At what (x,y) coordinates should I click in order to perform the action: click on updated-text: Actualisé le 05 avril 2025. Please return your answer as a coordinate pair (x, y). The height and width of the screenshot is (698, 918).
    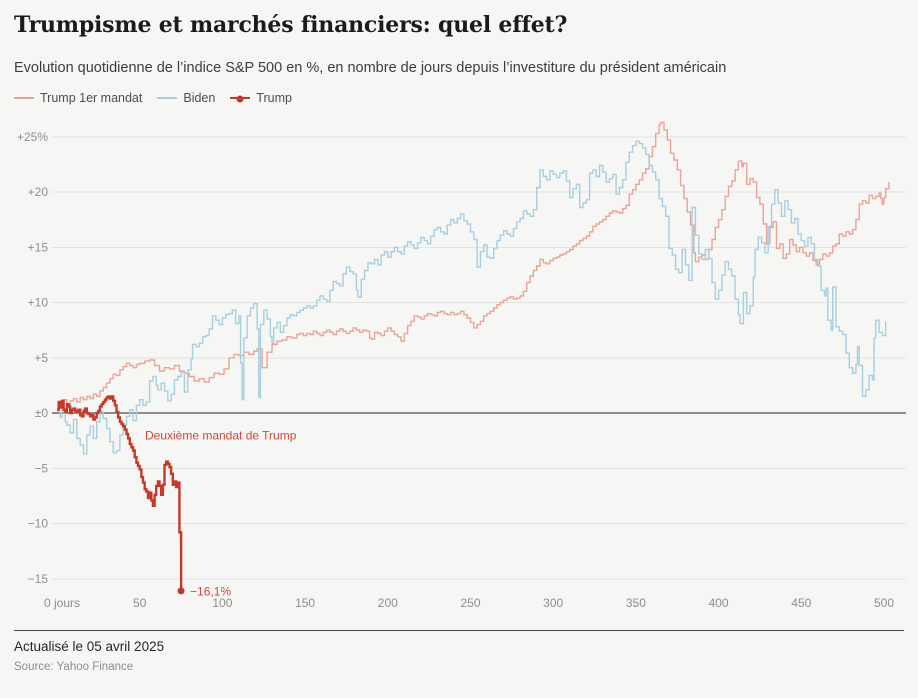
    Looking at the image, I should click on (89, 646).